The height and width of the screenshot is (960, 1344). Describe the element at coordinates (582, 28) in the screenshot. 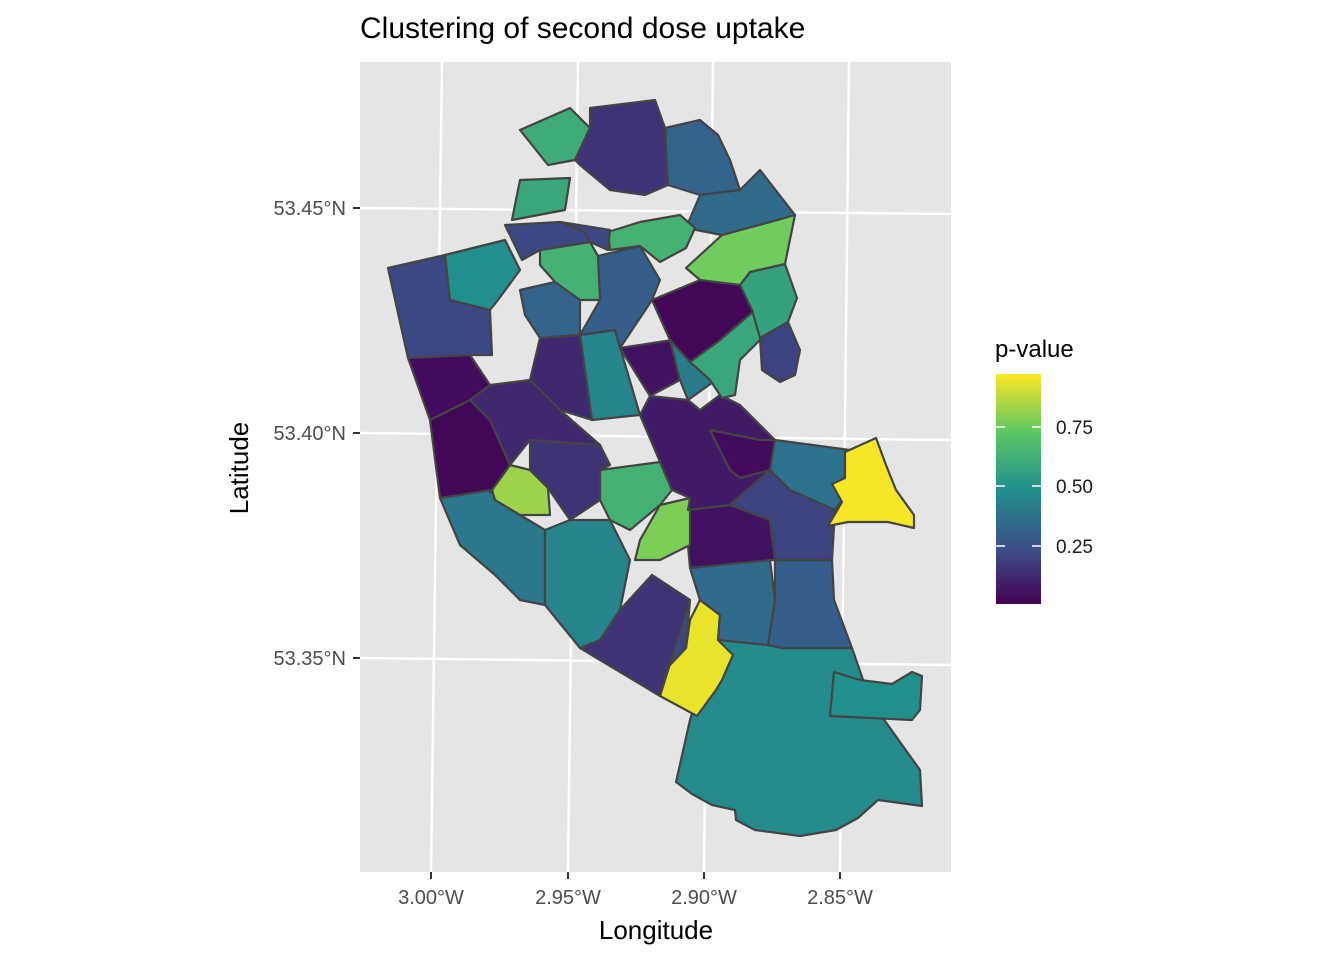

I see `chart-title: Clustering of second dose uptake` at that location.